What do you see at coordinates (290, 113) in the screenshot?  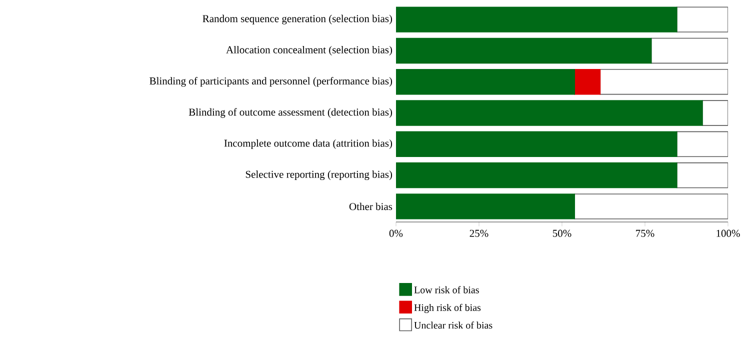 I see `y-tick-label: Blinding of outcome assessment (detection bias)` at bounding box center [290, 113].